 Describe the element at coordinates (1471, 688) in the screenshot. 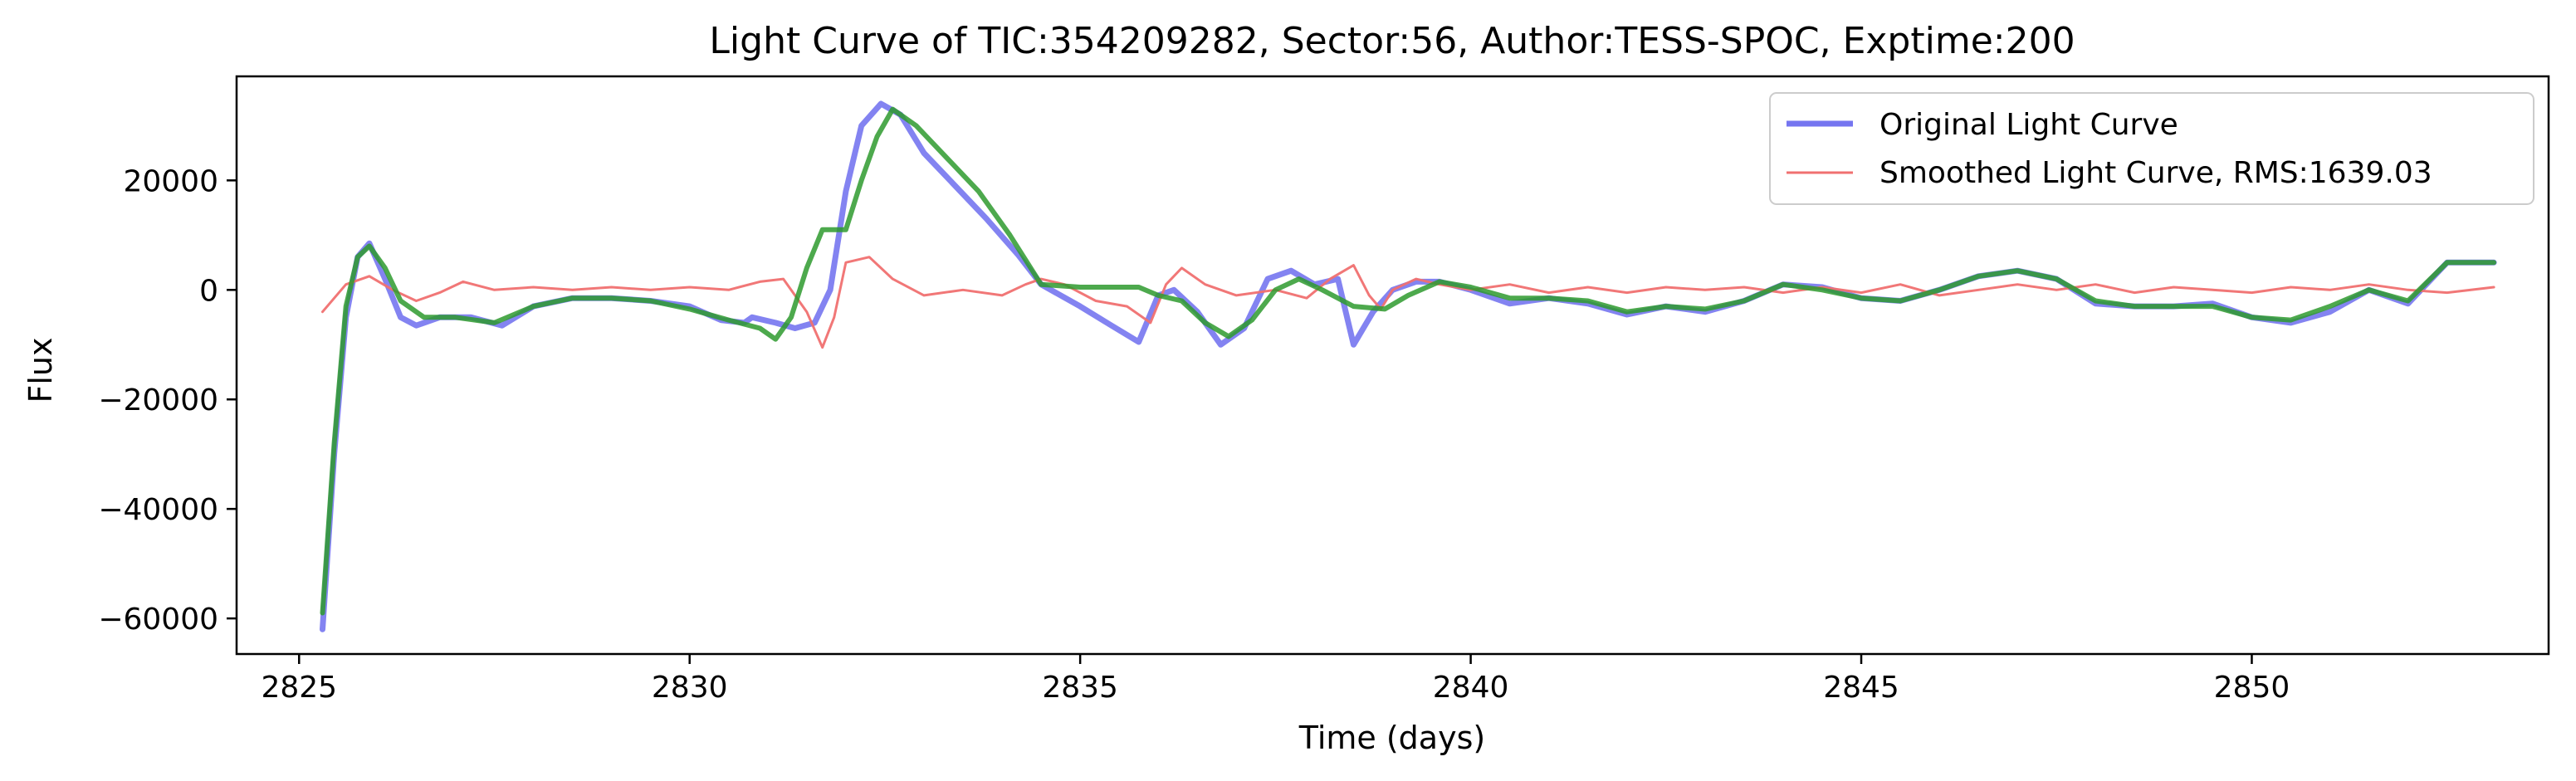

I see `x-tick-label: 2840` at that location.